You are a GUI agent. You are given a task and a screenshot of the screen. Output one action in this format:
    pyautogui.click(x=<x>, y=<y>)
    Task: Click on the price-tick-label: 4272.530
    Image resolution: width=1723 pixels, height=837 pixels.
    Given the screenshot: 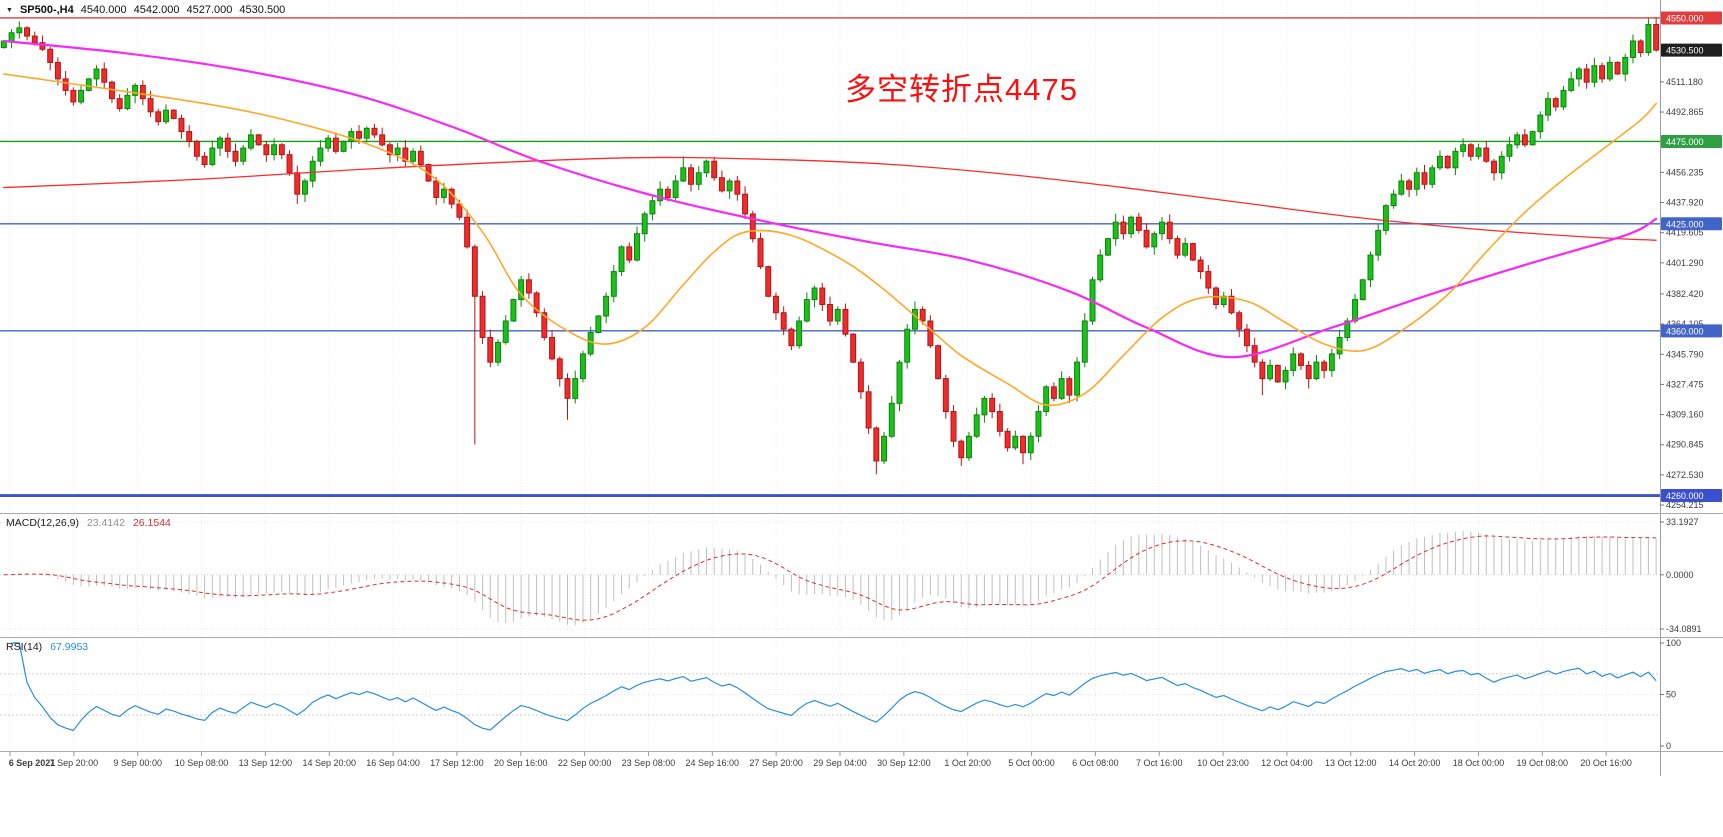 What is the action you would take?
    pyautogui.click(x=1685, y=475)
    